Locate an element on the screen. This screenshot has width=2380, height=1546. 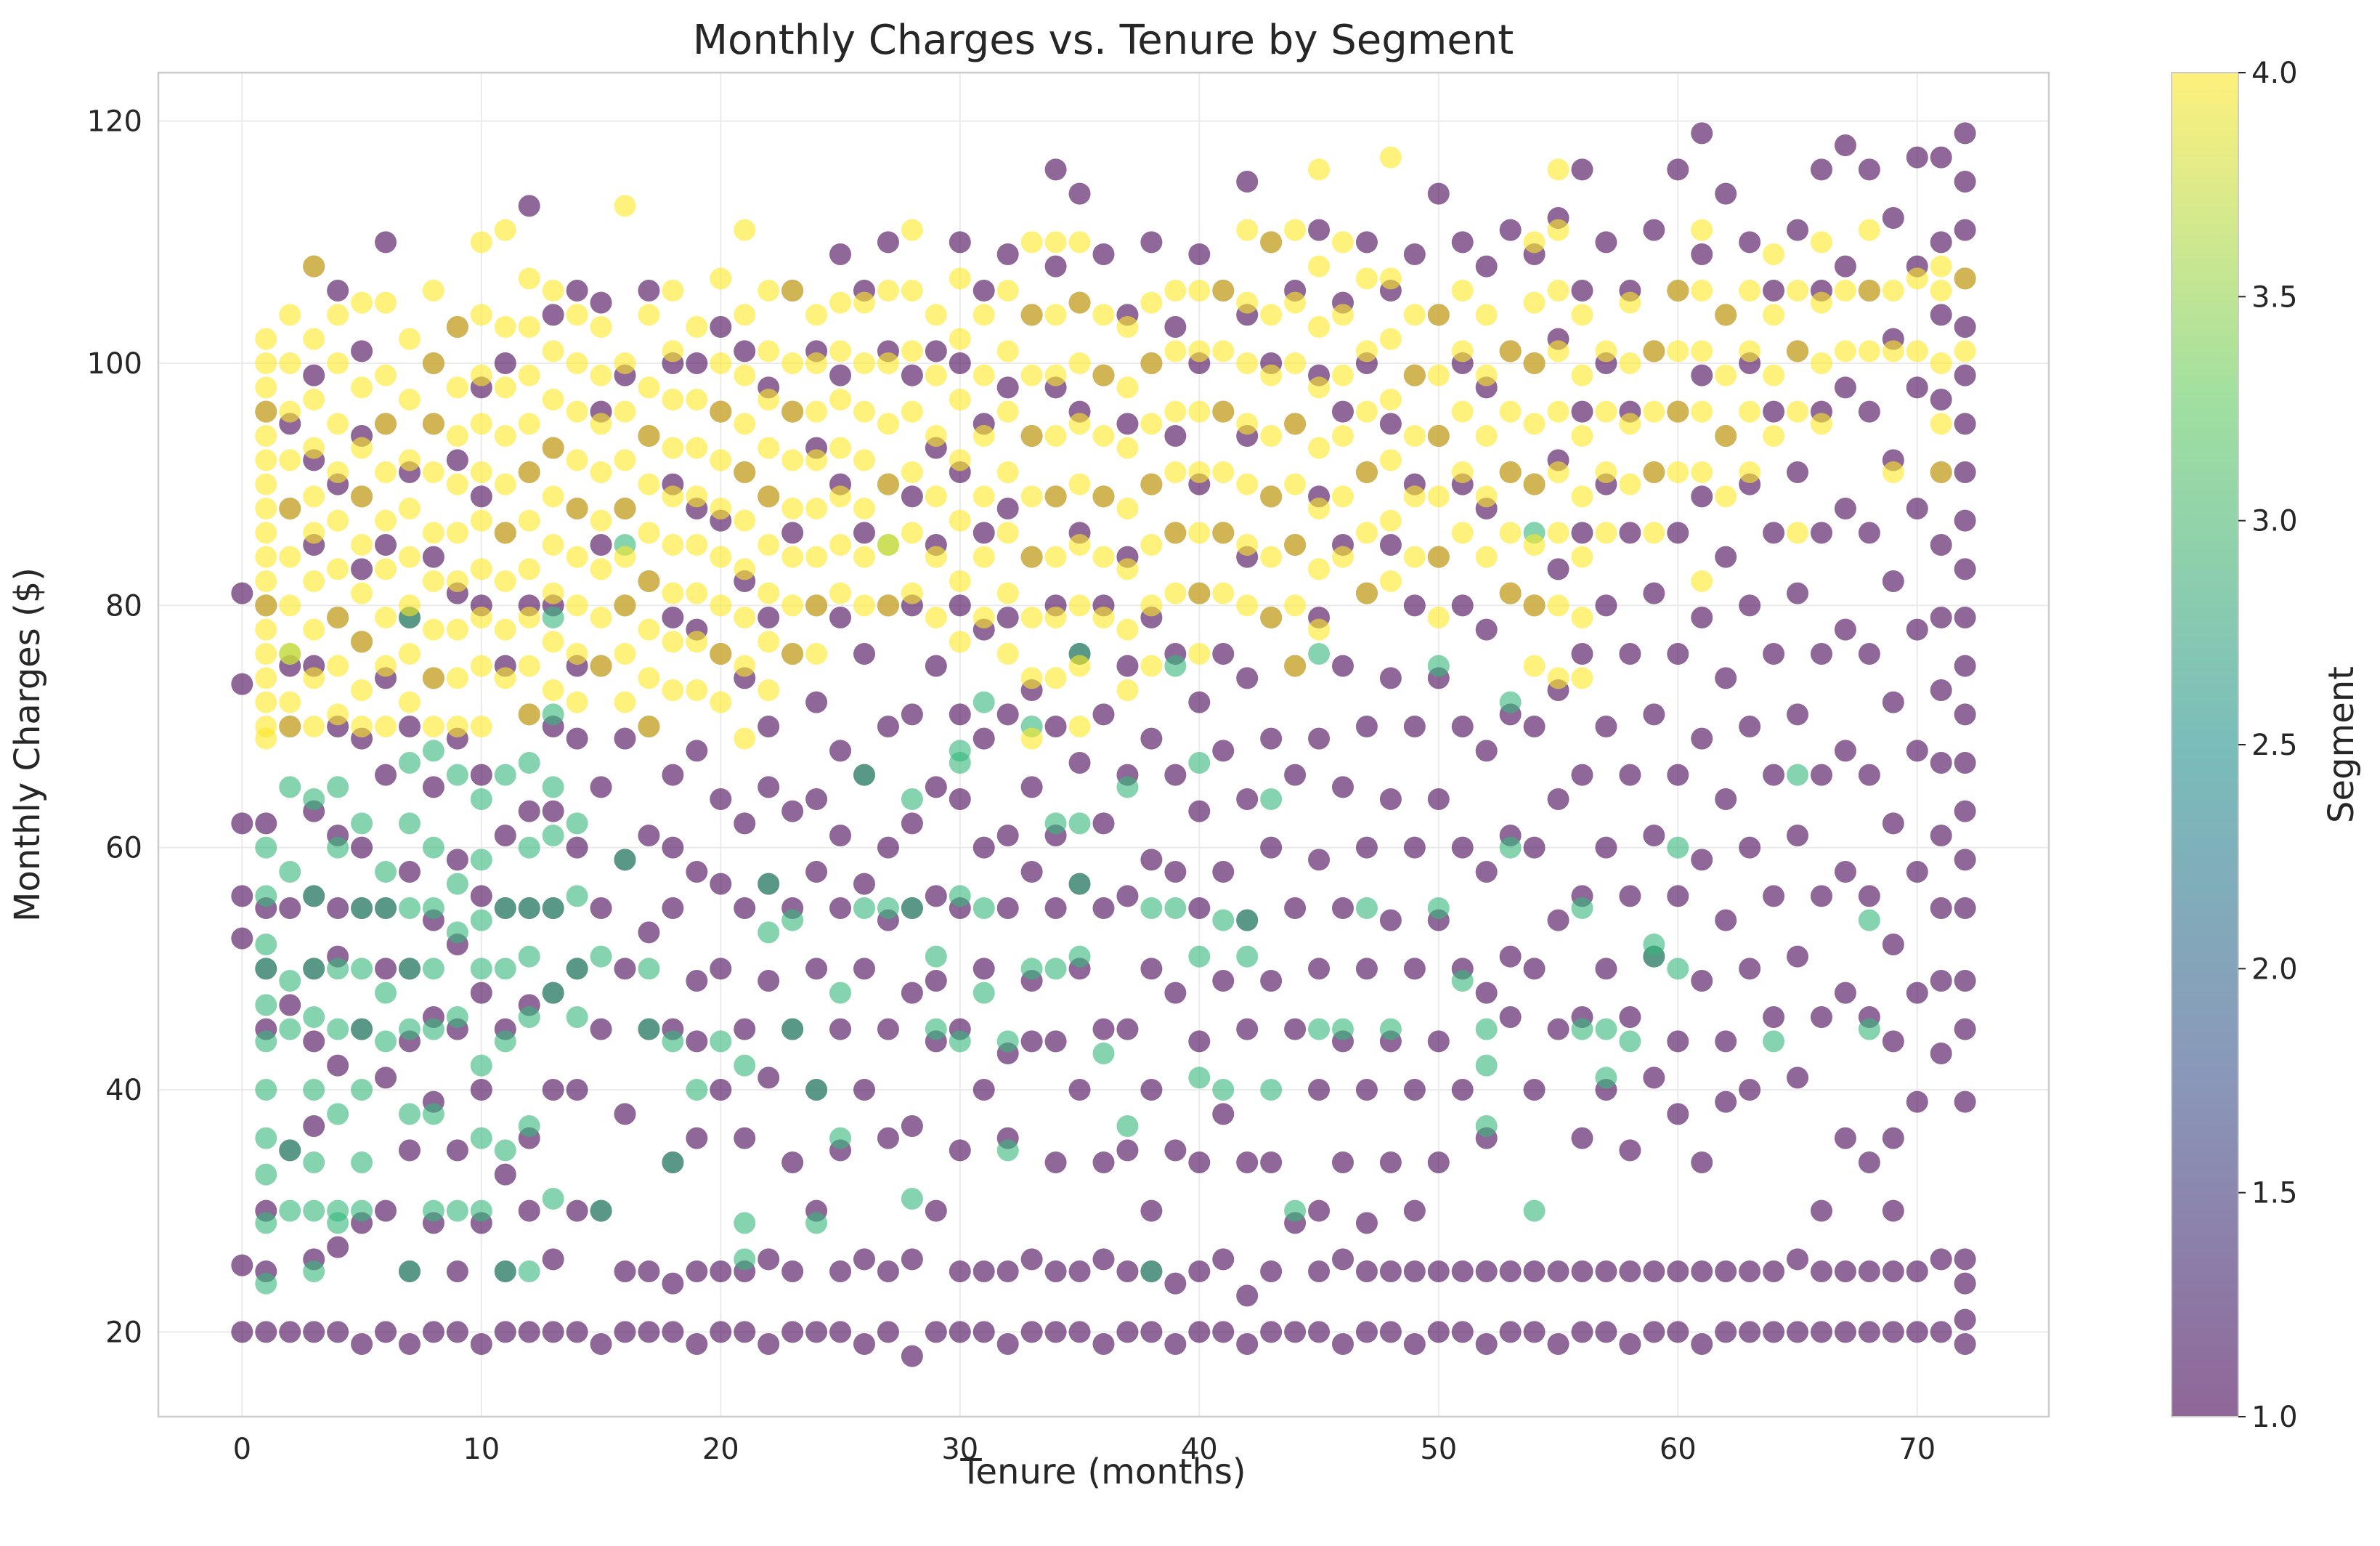
colorbar-tick-label: 3.5 is located at coordinates (2274, 297).